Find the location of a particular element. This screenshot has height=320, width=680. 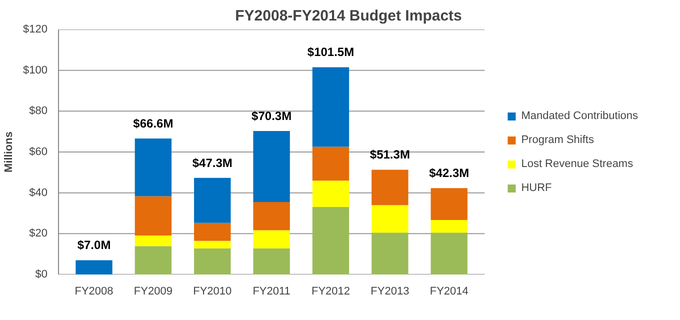

x-tick-label: FY2013 is located at coordinates (390, 292).